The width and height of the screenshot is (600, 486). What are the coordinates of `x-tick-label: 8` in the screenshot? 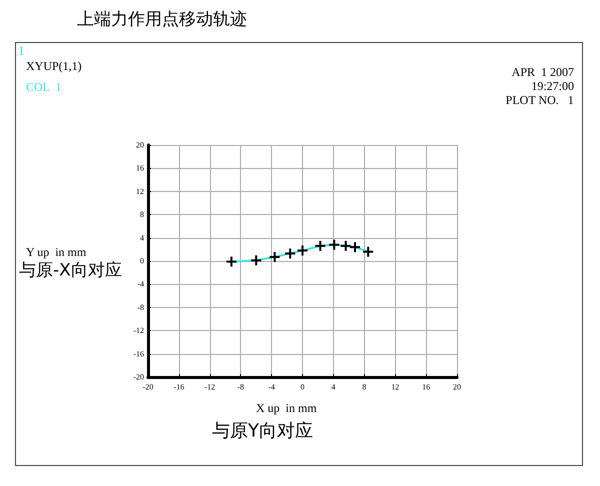 It's located at (364, 387).